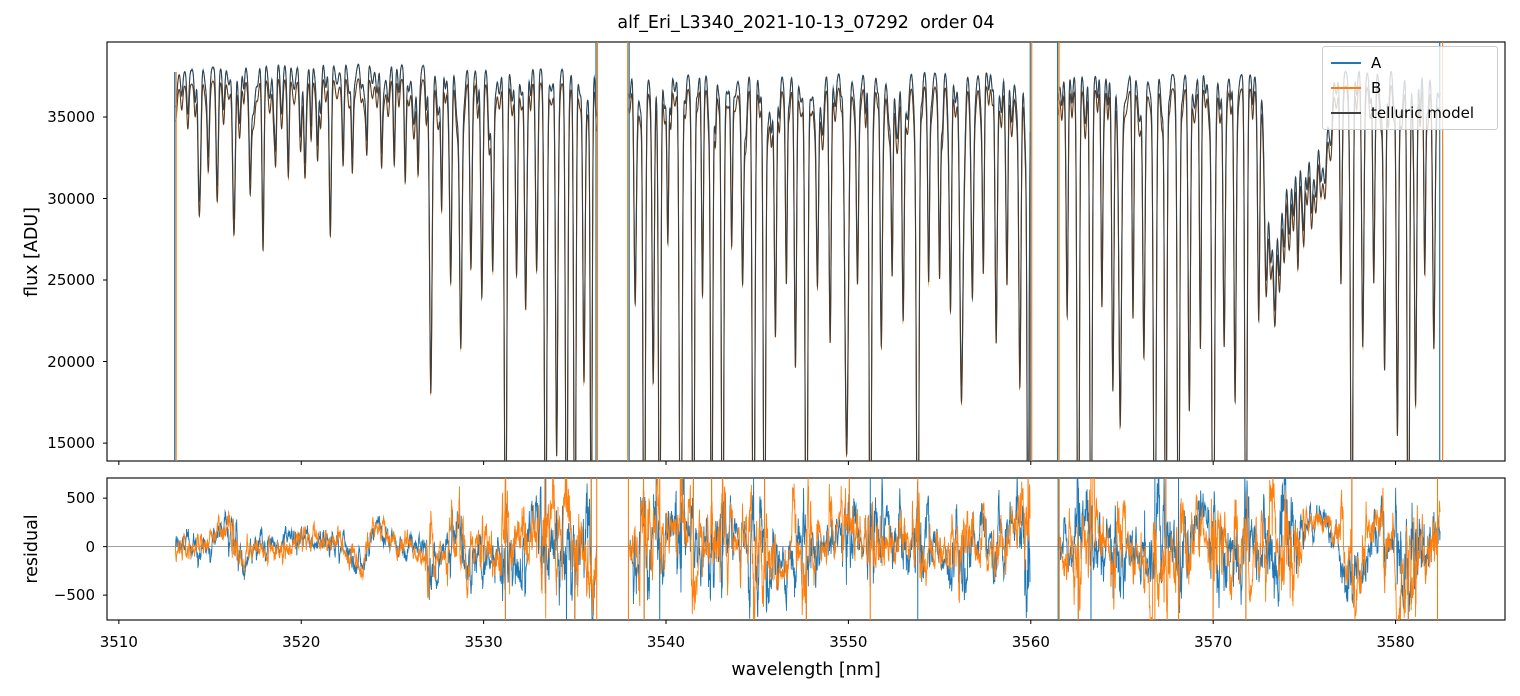  What do you see at coordinates (74, 595) in the screenshot?
I see `residual-tick-label: −500` at bounding box center [74, 595].